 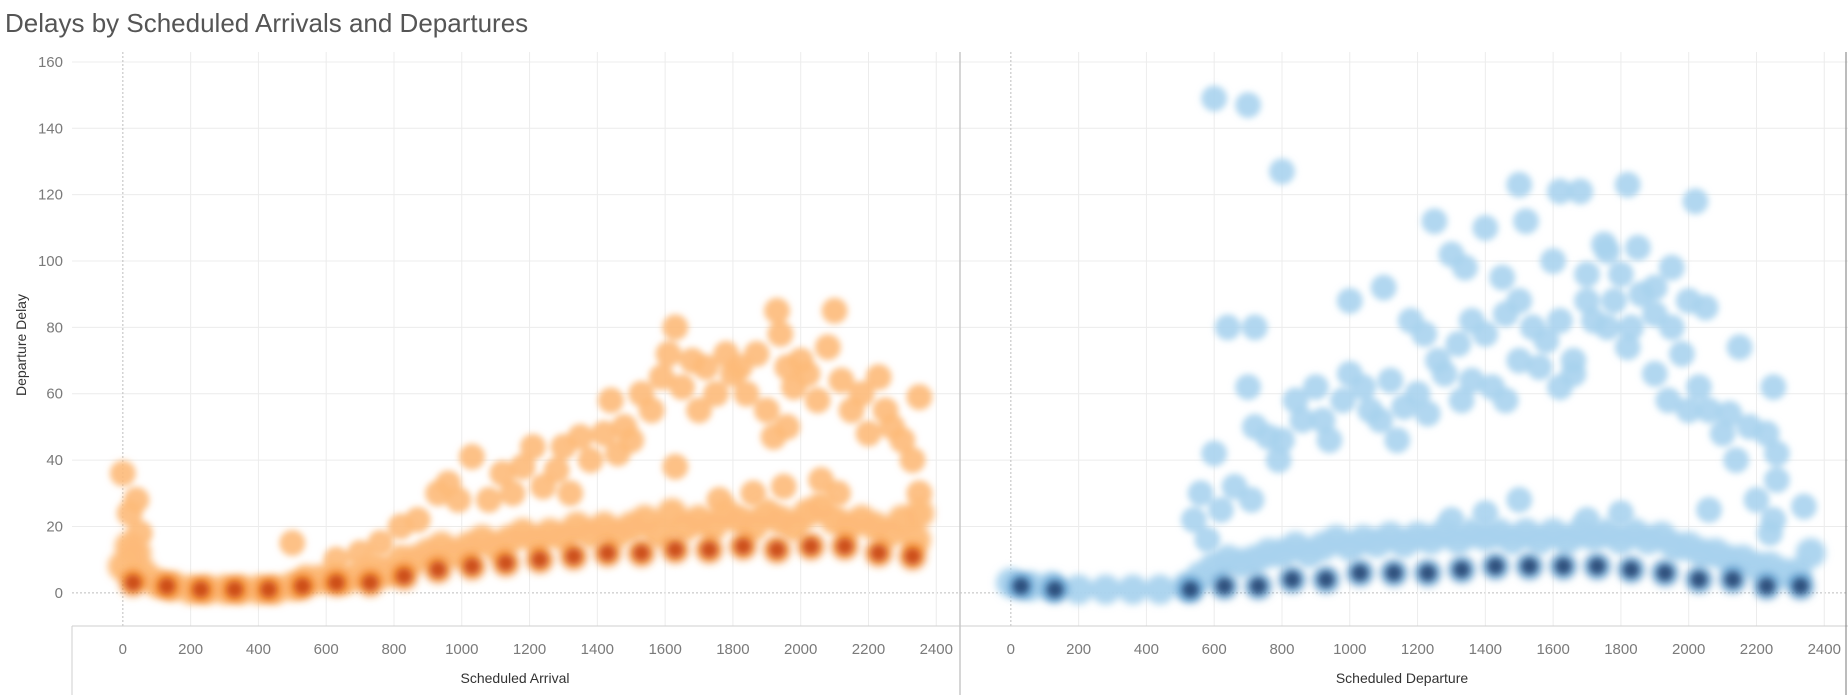 What do you see at coordinates (1417, 649) in the screenshot?
I see `x-tick-label: 1200` at bounding box center [1417, 649].